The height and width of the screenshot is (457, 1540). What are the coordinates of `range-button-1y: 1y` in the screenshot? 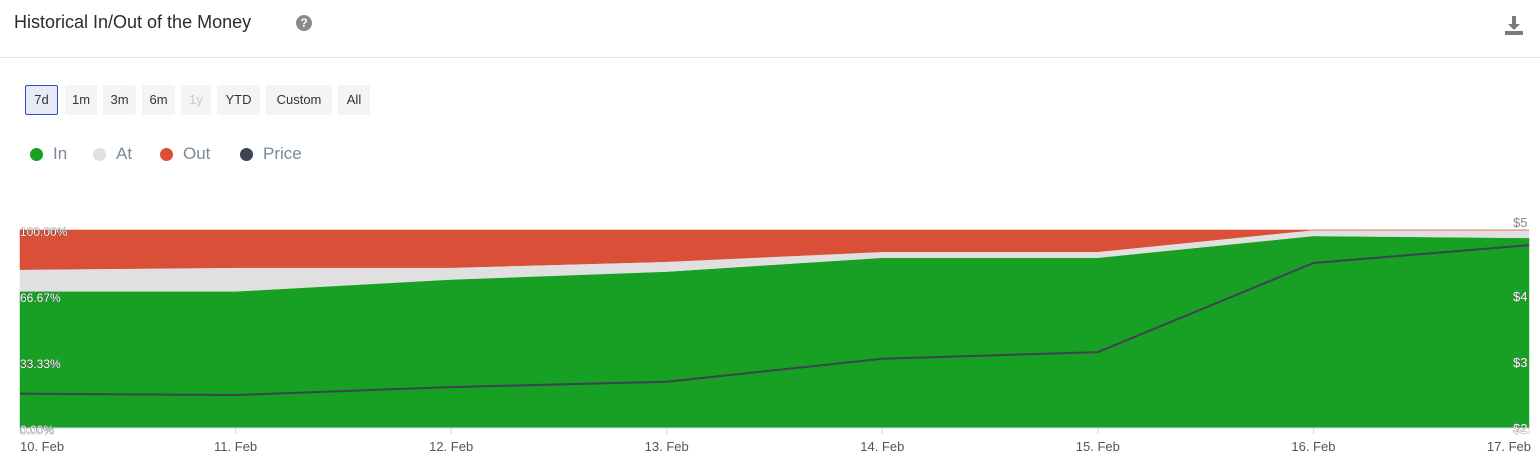 It's located at (196, 100).